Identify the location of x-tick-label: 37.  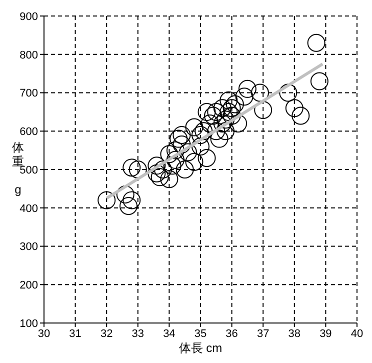
(263, 334).